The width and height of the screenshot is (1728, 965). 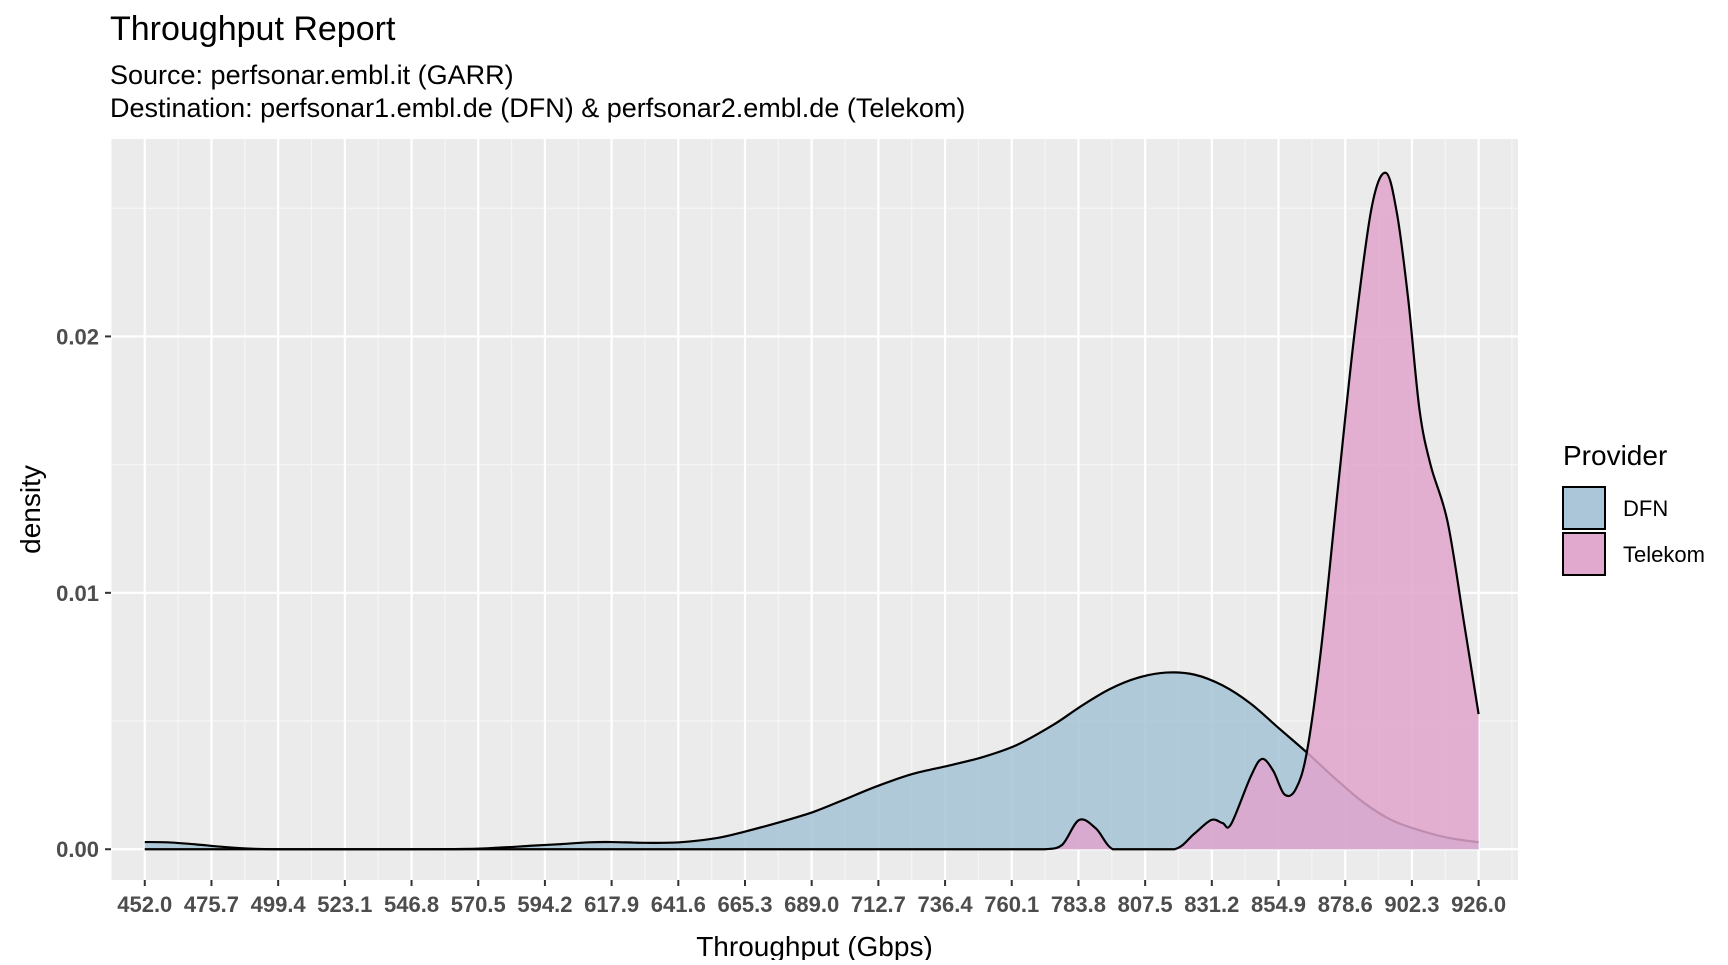 What do you see at coordinates (744, 904) in the screenshot?
I see `x-tick-label: 665.3` at bounding box center [744, 904].